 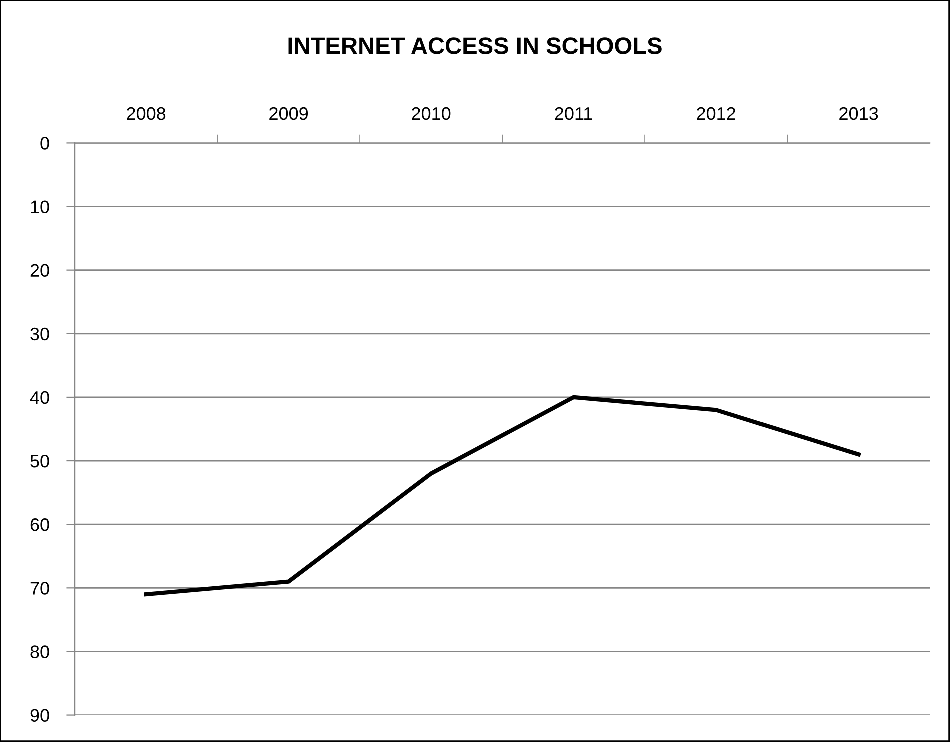 I want to click on x-tick-label: 2011, so click(x=573, y=113).